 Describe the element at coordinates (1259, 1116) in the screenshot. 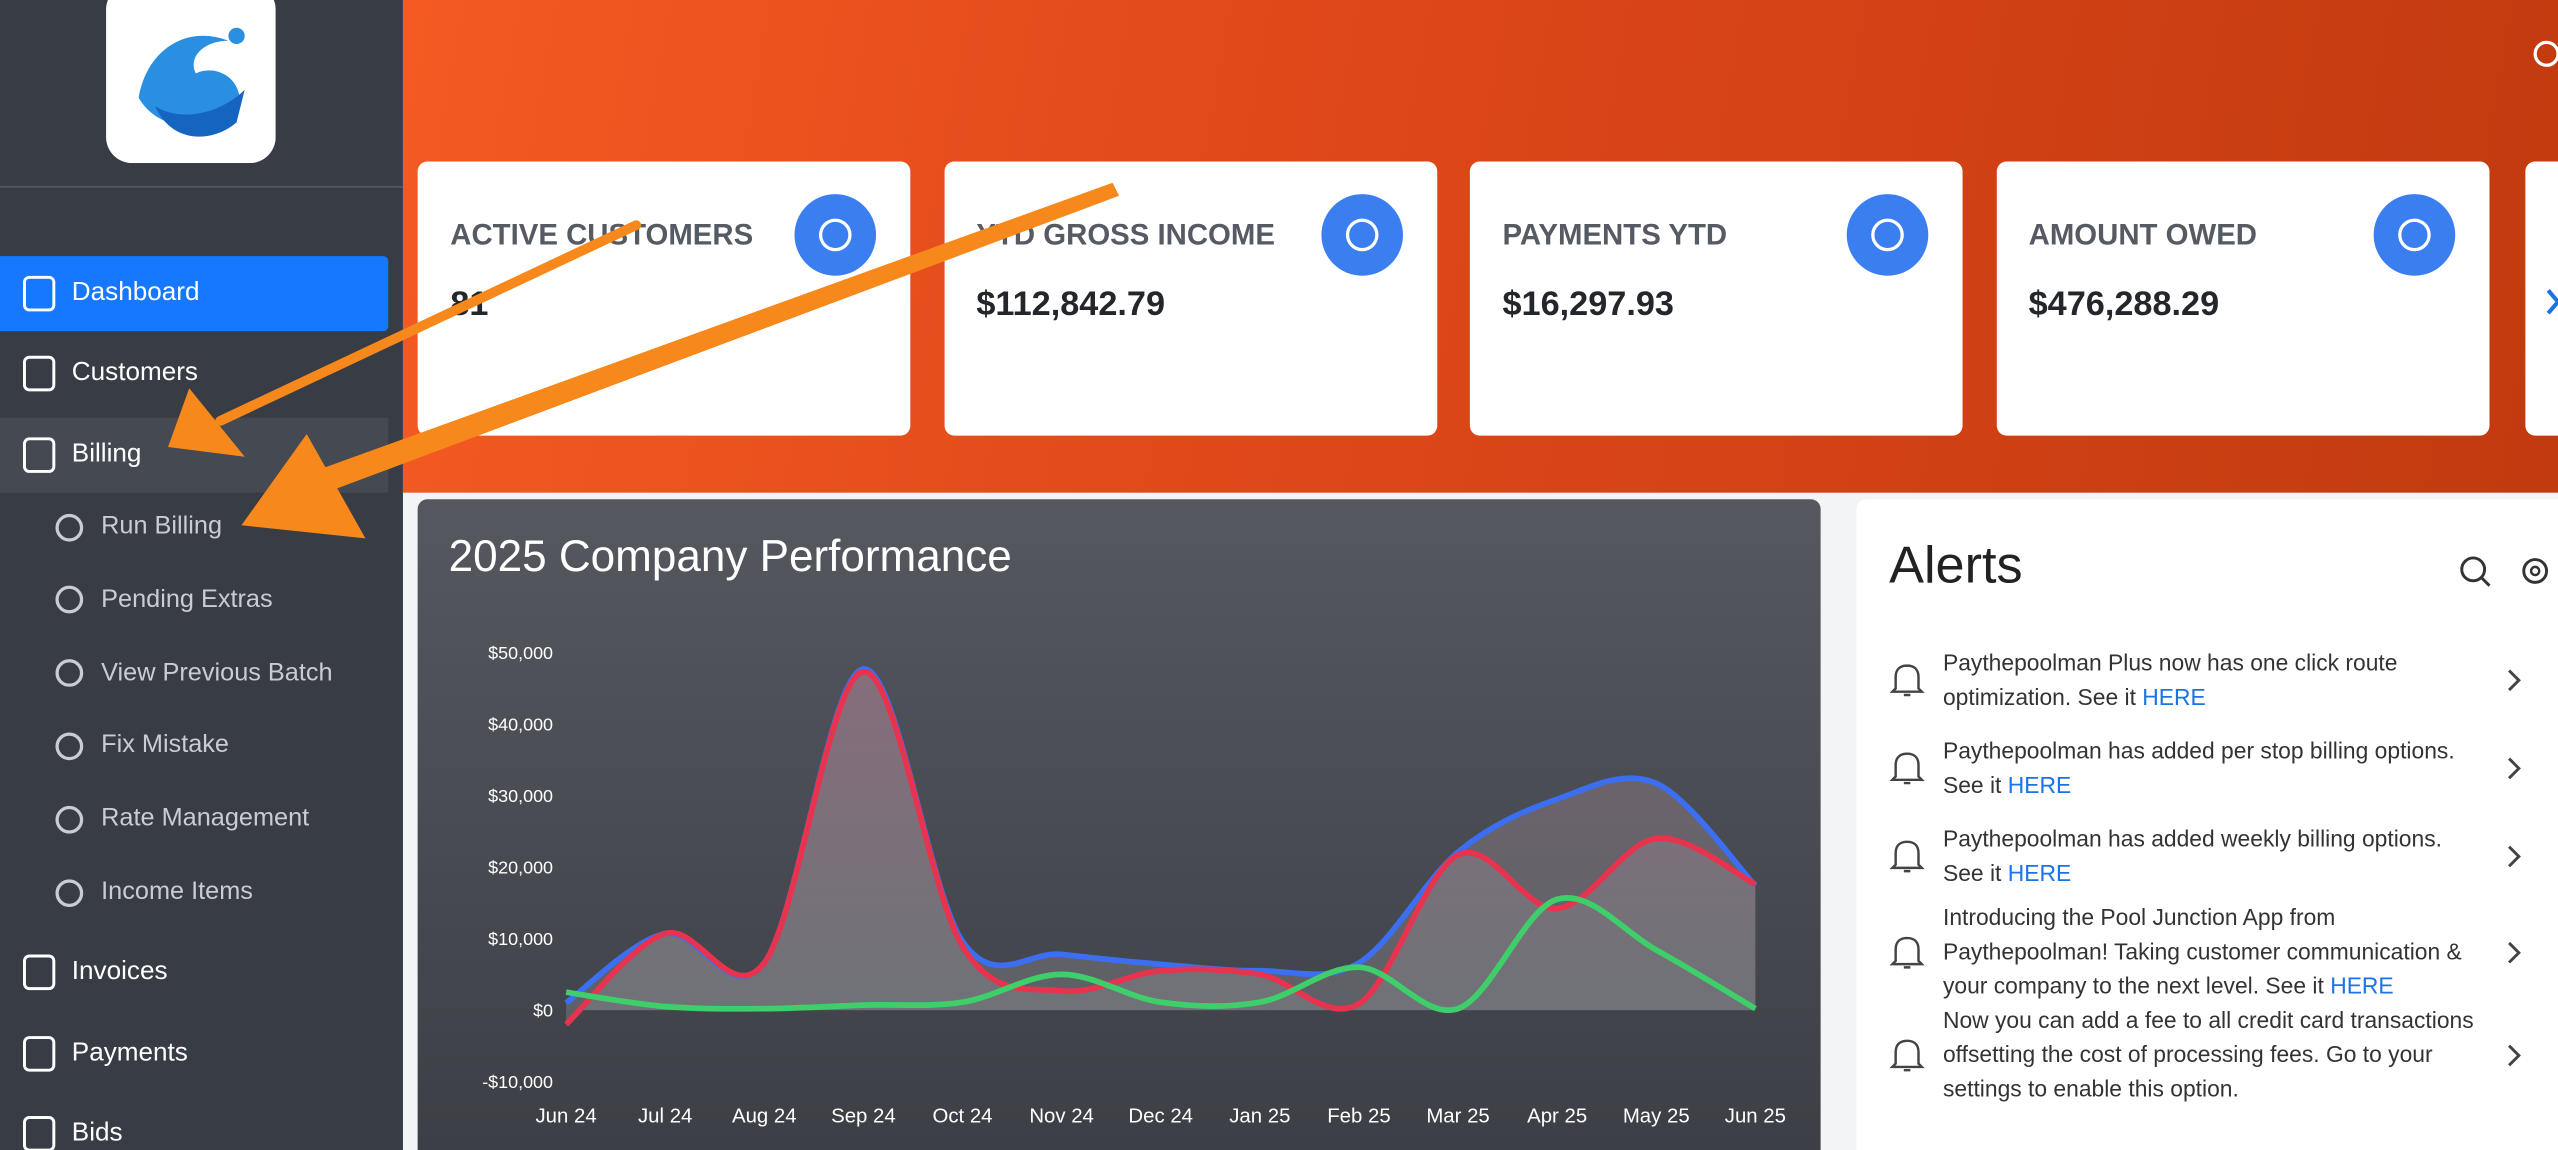

I see `x-tick-label: Jan 25` at that location.